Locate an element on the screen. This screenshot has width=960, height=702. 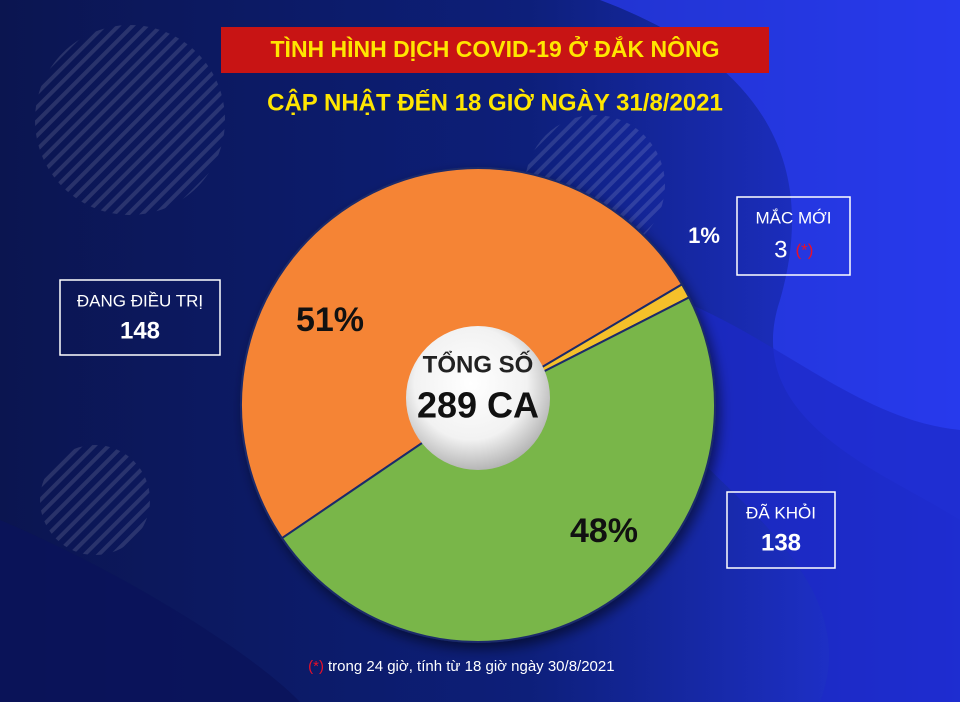
title-banner is located at coordinates (495, 50).